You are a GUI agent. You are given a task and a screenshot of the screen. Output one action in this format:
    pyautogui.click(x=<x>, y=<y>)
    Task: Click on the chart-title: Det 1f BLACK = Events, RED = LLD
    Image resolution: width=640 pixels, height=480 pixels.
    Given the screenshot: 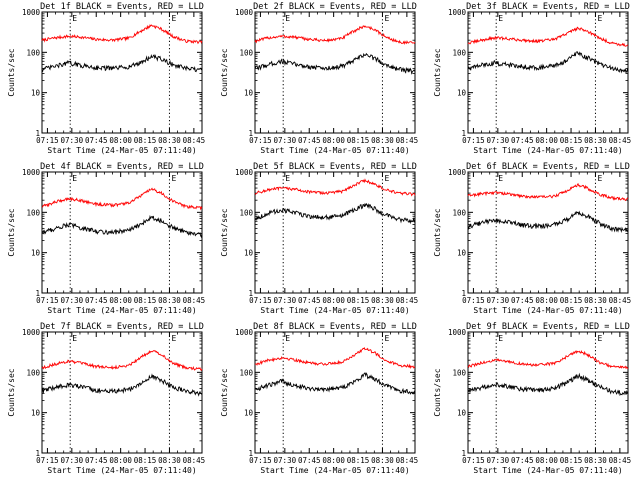 What is the action you would take?
    pyautogui.click(x=122, y=7)
    